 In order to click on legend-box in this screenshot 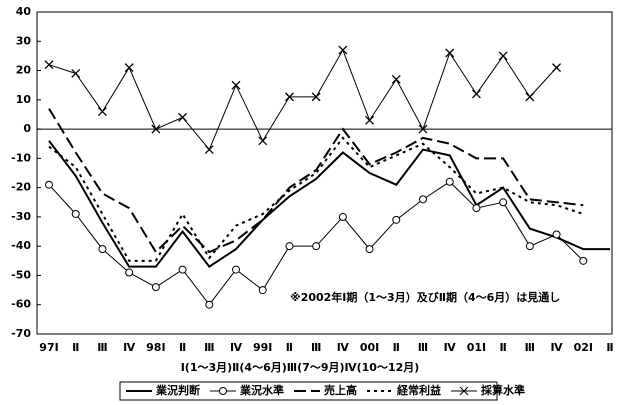, I will do `click(308, 391)`.